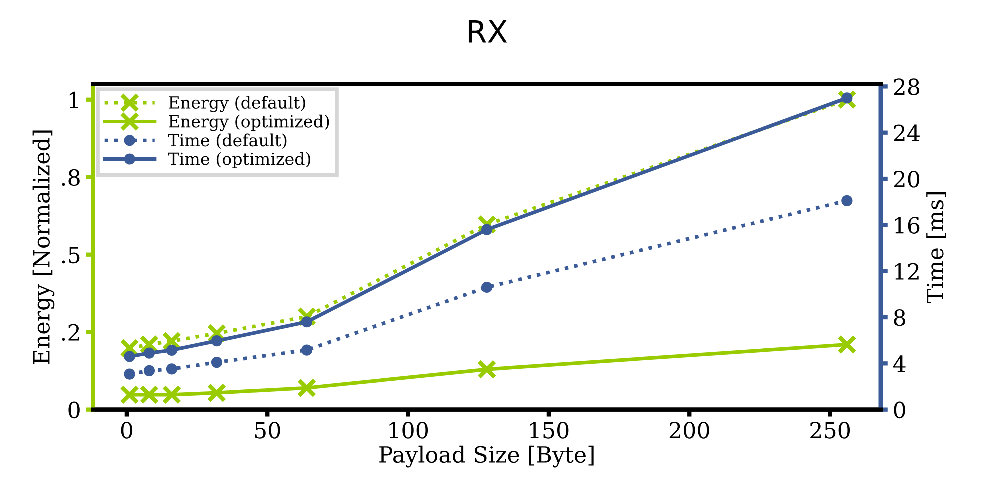 The height and width of the screenshot is (485, 981). What do you see at coordinates (71, 333) in the screenshot?
I see `y-tick-label: .2` at bounding box center [71, 333].